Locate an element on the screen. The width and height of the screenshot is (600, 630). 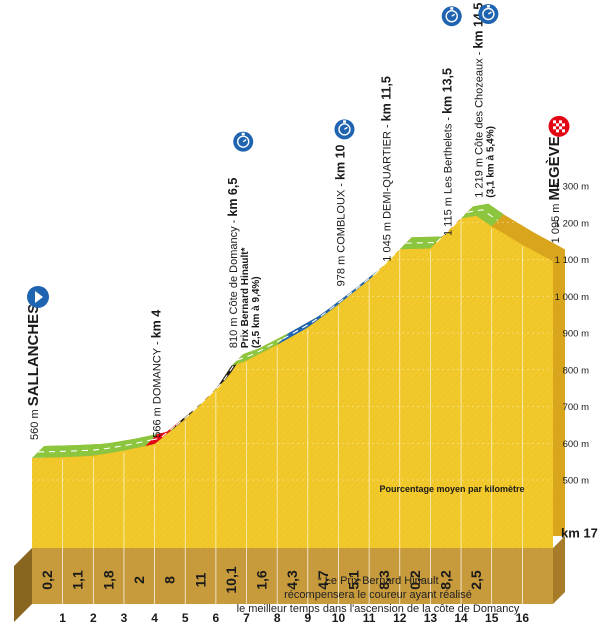
gradient-label: 2,5 is located at coordinates (476, 580).